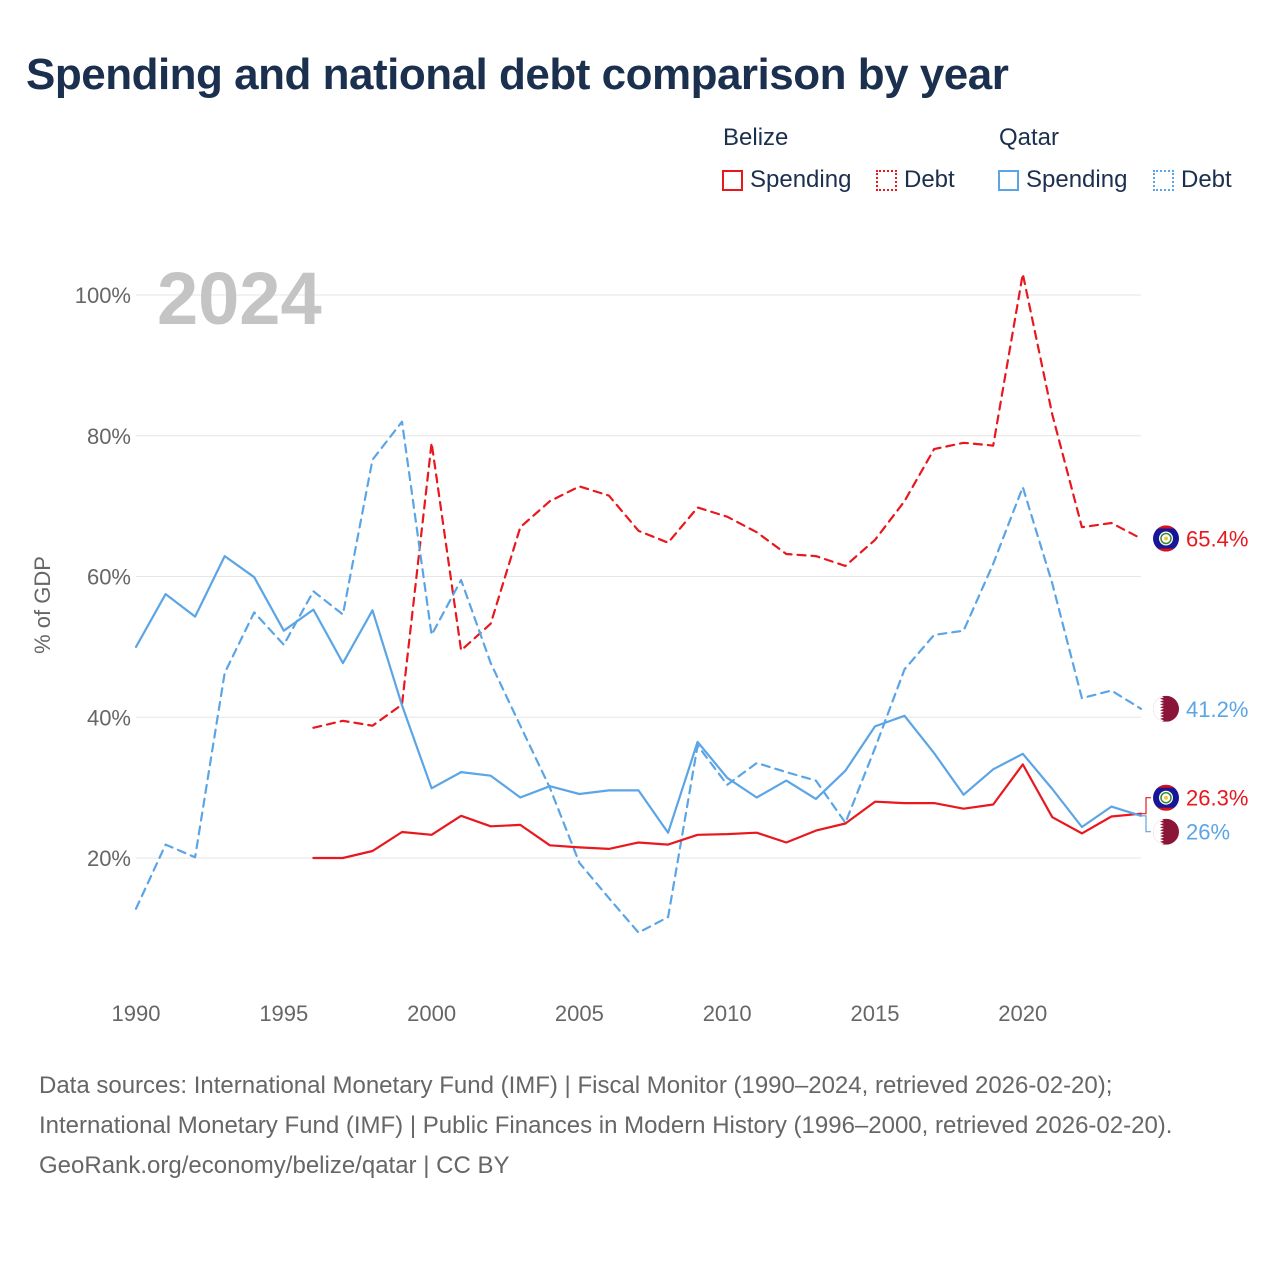 The width and height of the screenshot is (1280, 1280). I want to click on legend-item-qatar-debt: Debt, so click(1192, 180).